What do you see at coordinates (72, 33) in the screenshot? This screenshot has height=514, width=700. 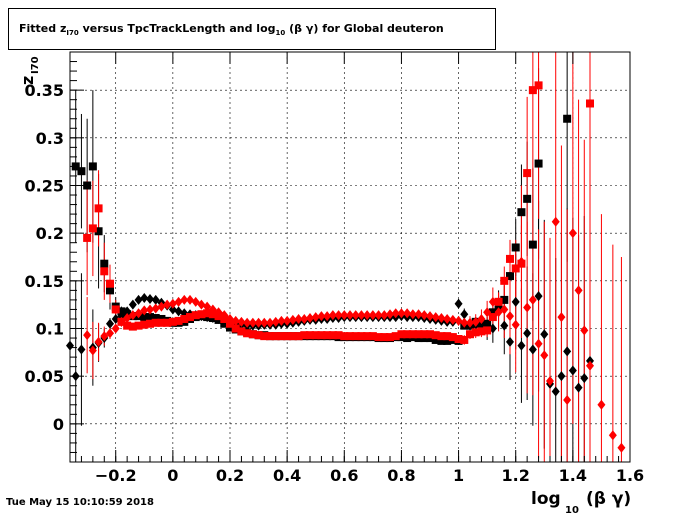 I see `title-sub-i70: I70` at bounding box center [72, 33].